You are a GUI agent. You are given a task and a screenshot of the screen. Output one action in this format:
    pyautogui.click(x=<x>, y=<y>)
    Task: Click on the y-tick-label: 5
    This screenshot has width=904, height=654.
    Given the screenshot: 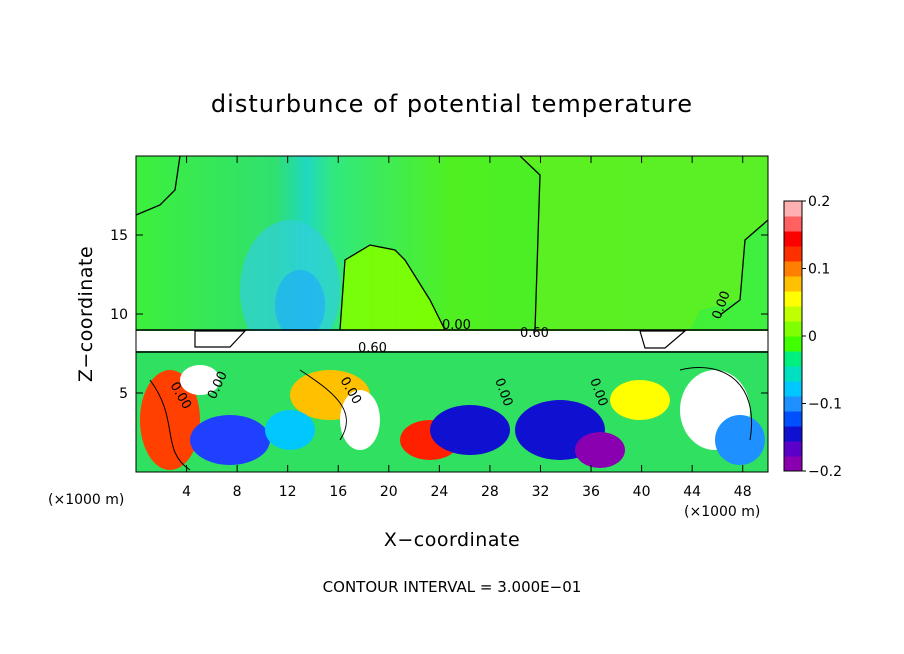 What is the action you would take?
    pyautogui.click(x=123, y=394)
    